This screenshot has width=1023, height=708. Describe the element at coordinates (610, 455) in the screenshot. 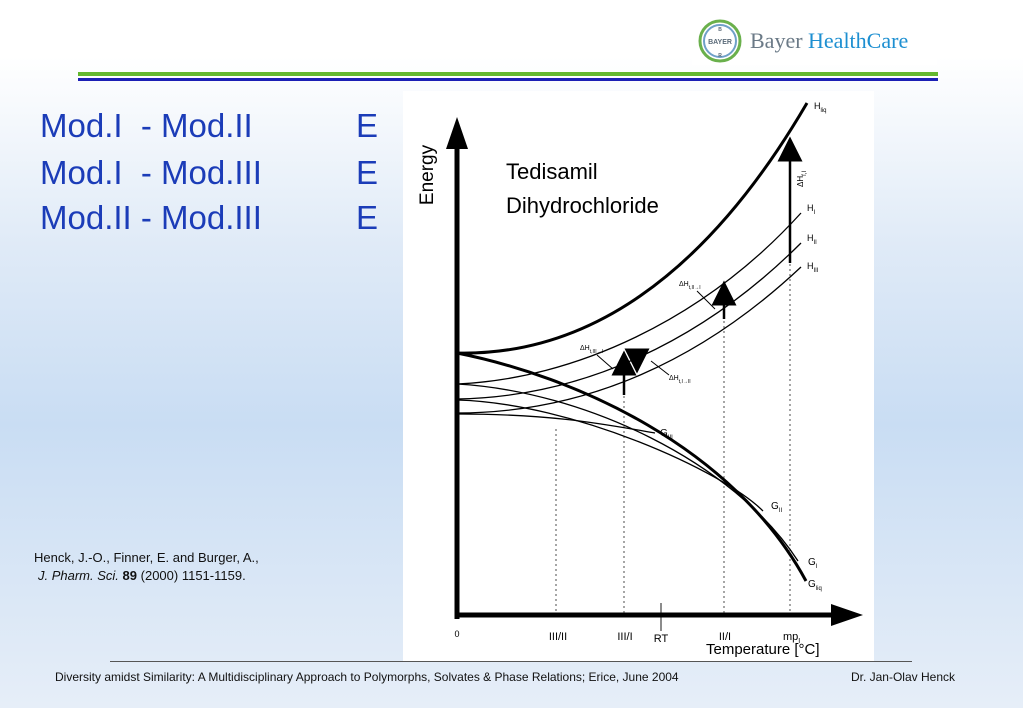

I see `g-form-ii-curve` at that location.